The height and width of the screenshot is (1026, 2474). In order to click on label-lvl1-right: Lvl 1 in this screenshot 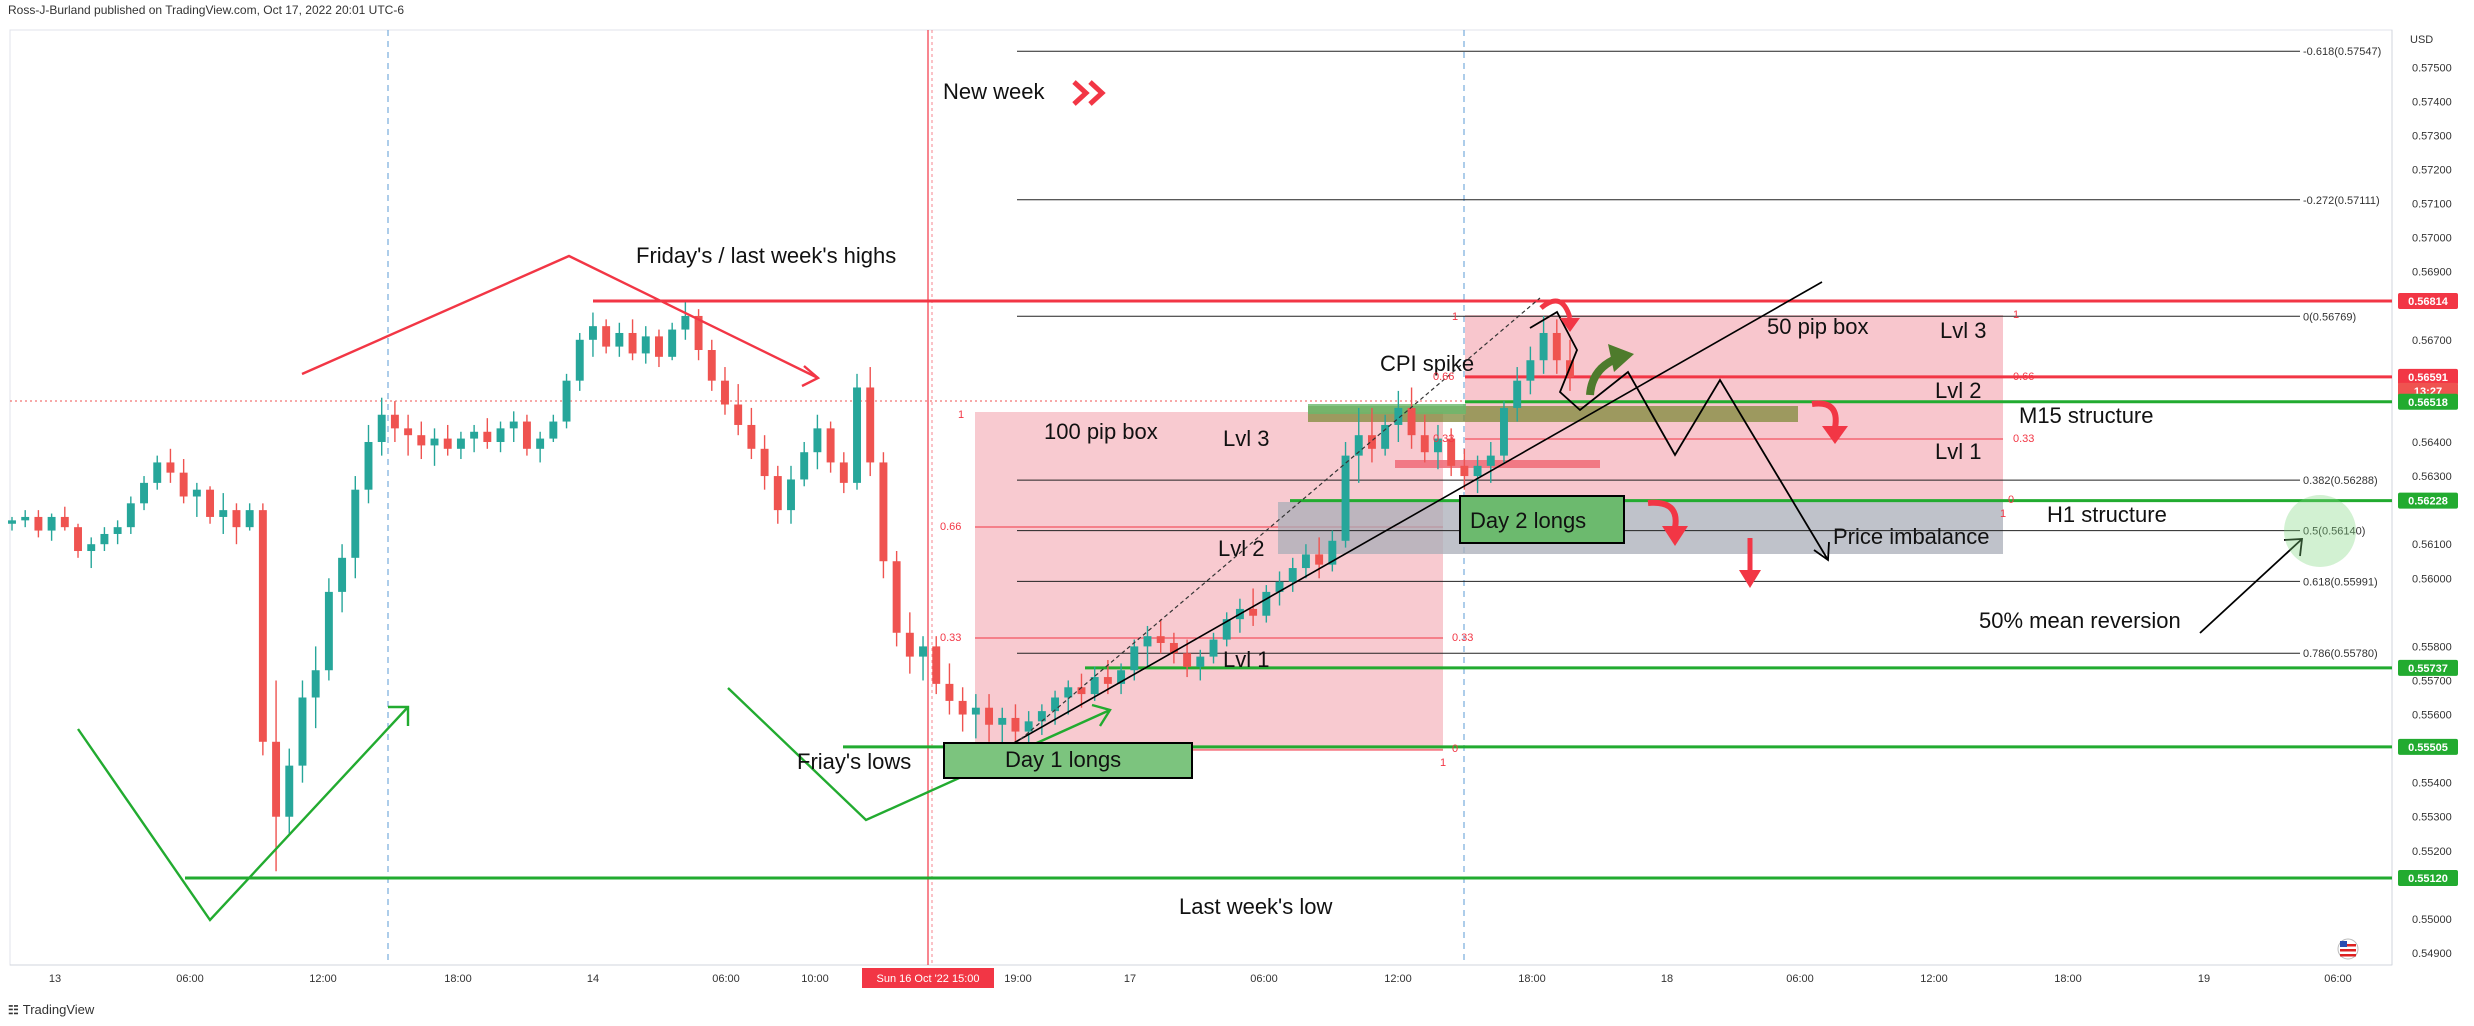, I will do `click(1958, 451)`.